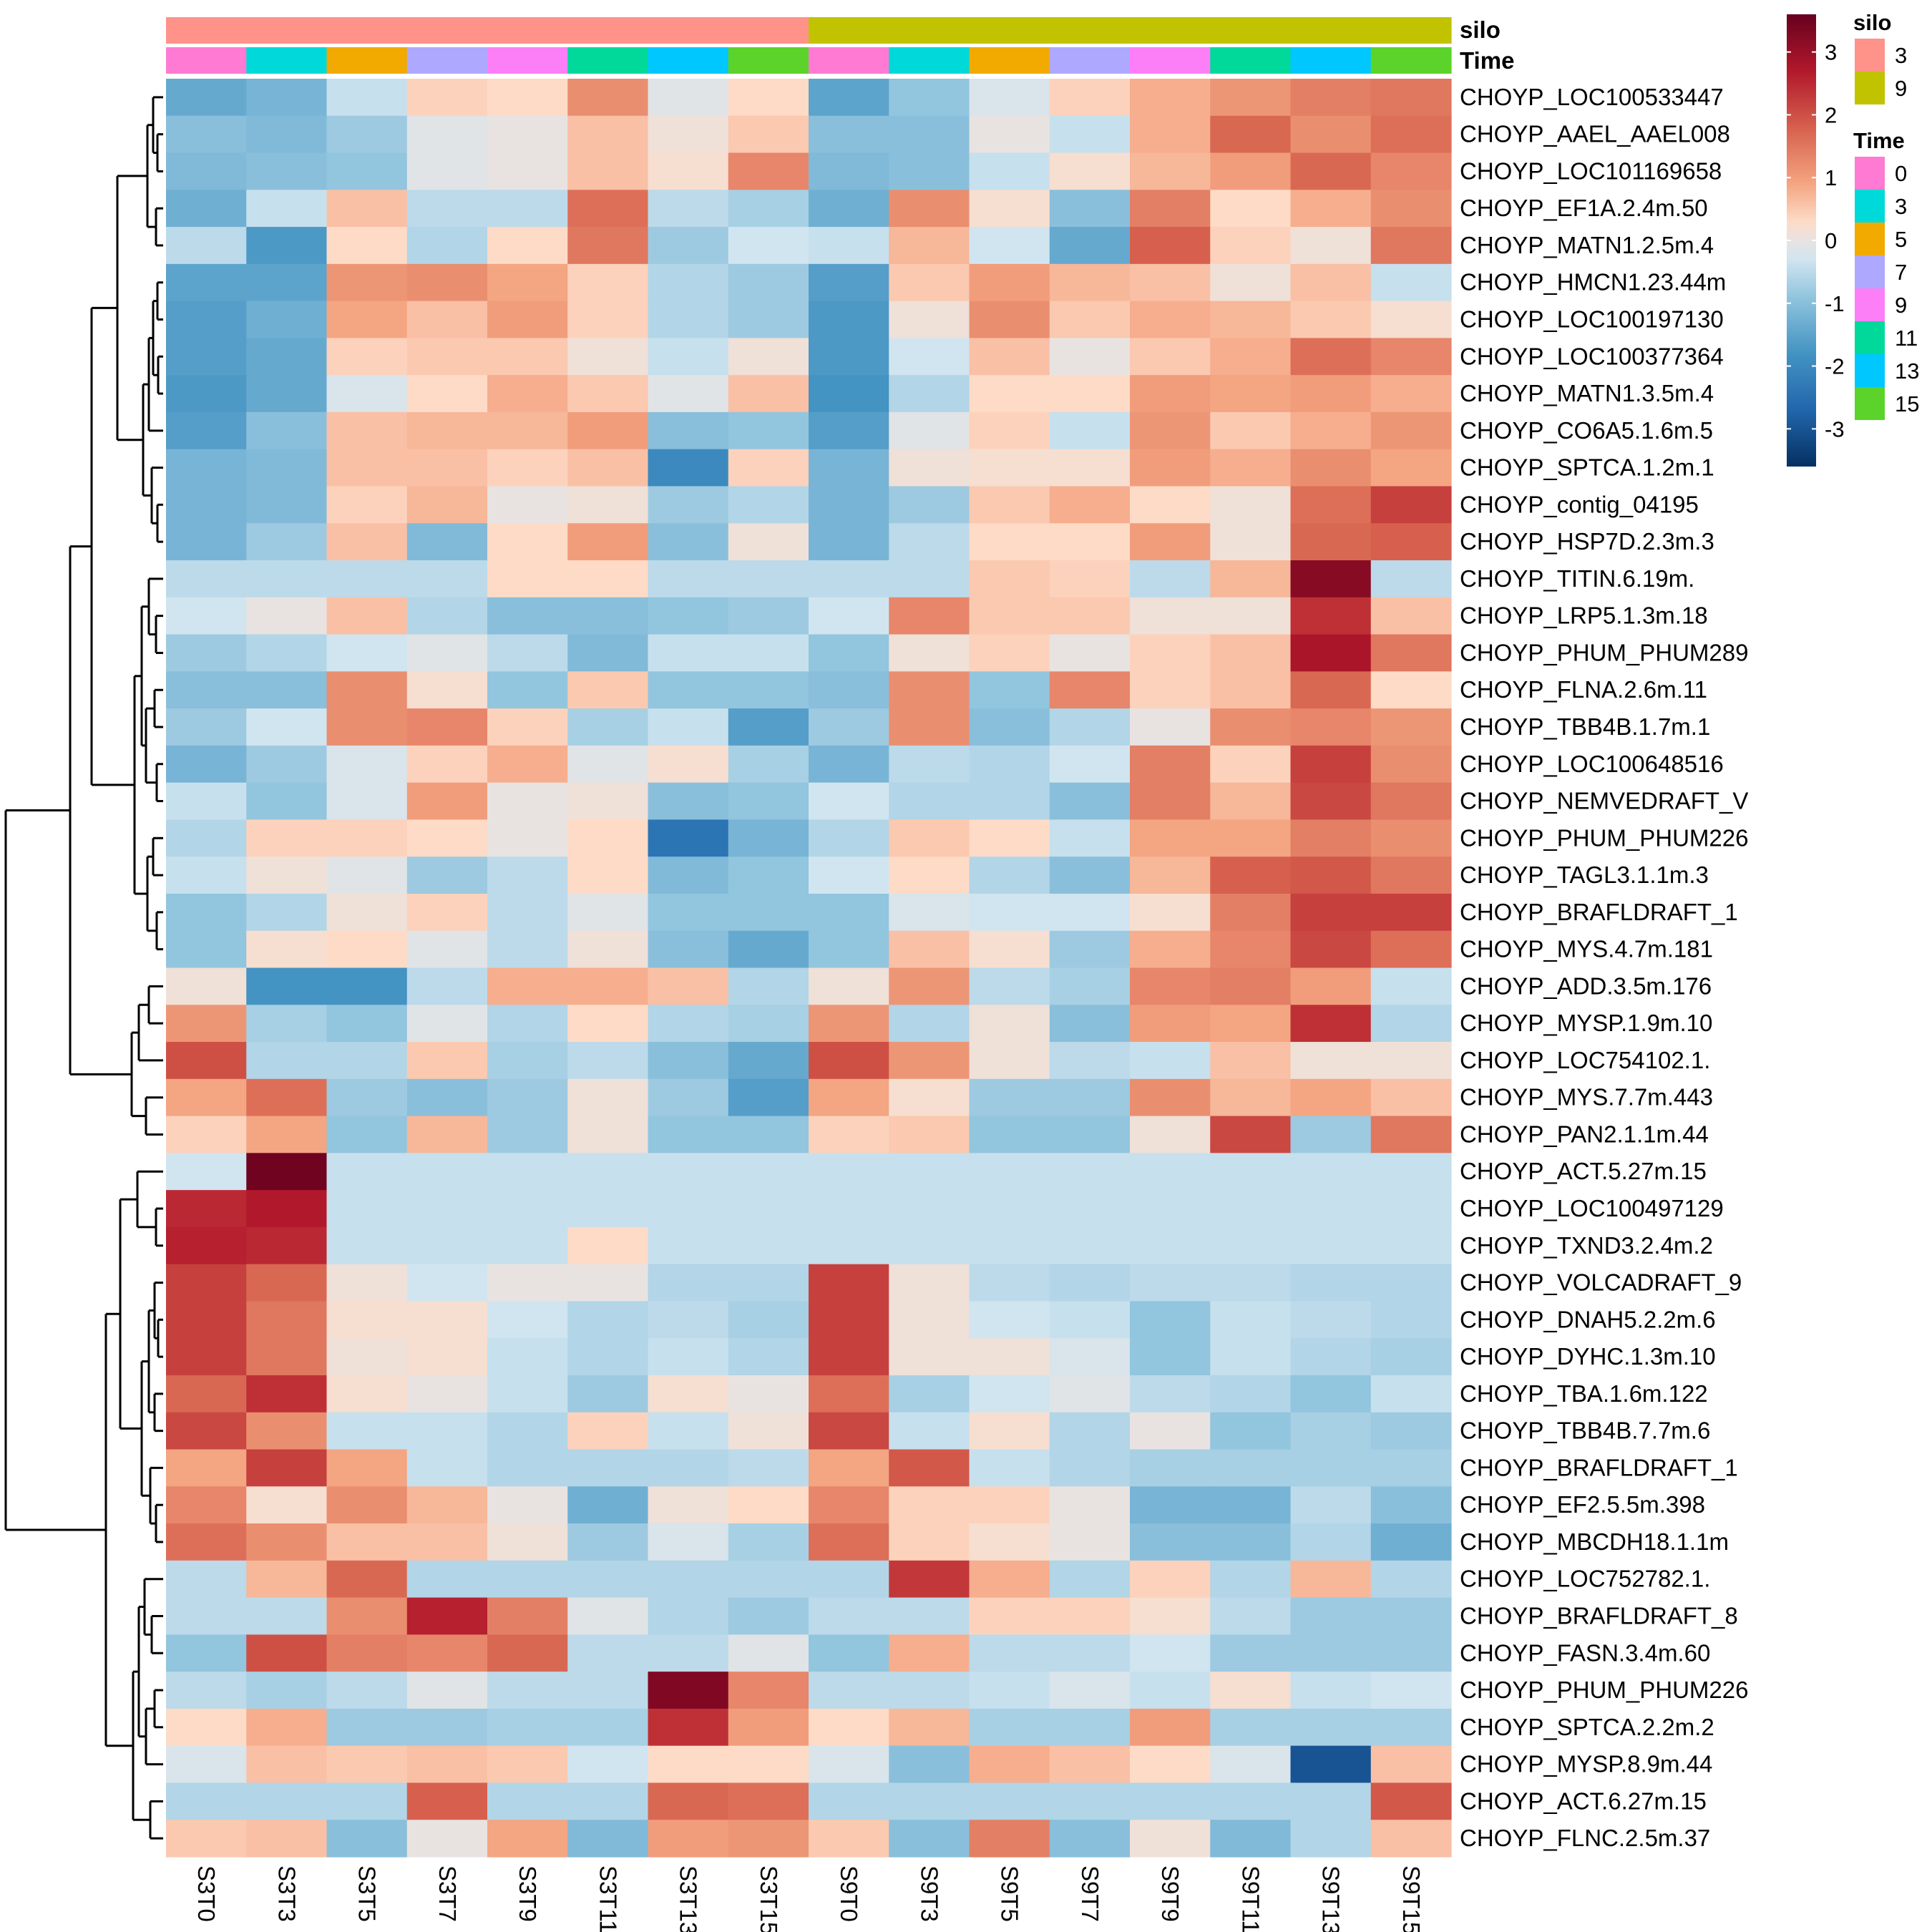 This screenshot has height=1932, width=1932. Describe the element at coordinates (1586, 430) in the screenshot. I see `row-label: CHOYP_CO6A5.1.6m.5` at that location.